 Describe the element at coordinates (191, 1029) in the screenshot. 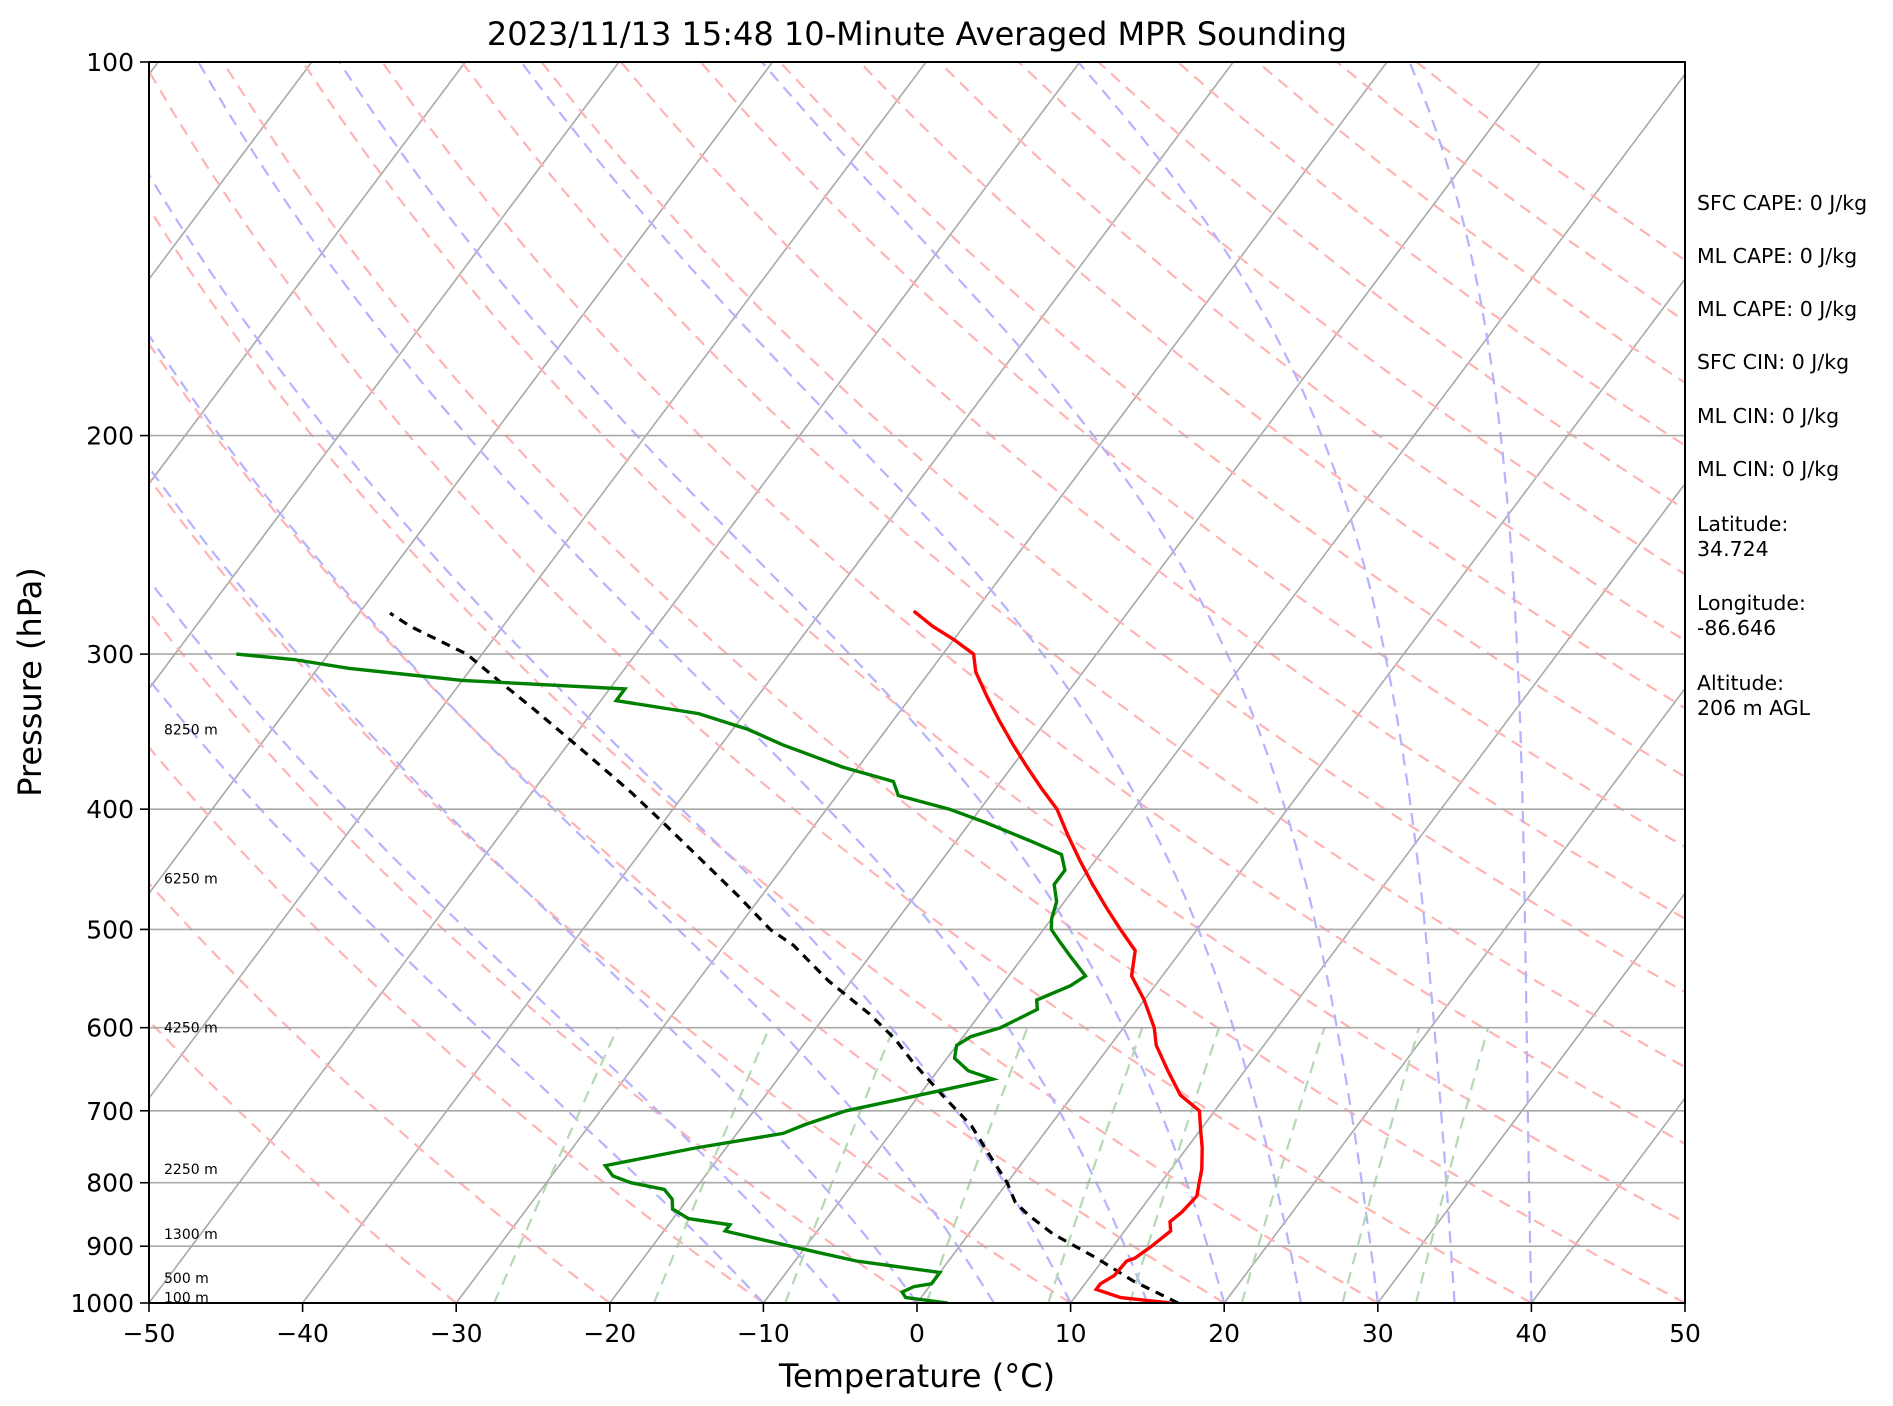

I see `height-label: 4250 m` at that location.